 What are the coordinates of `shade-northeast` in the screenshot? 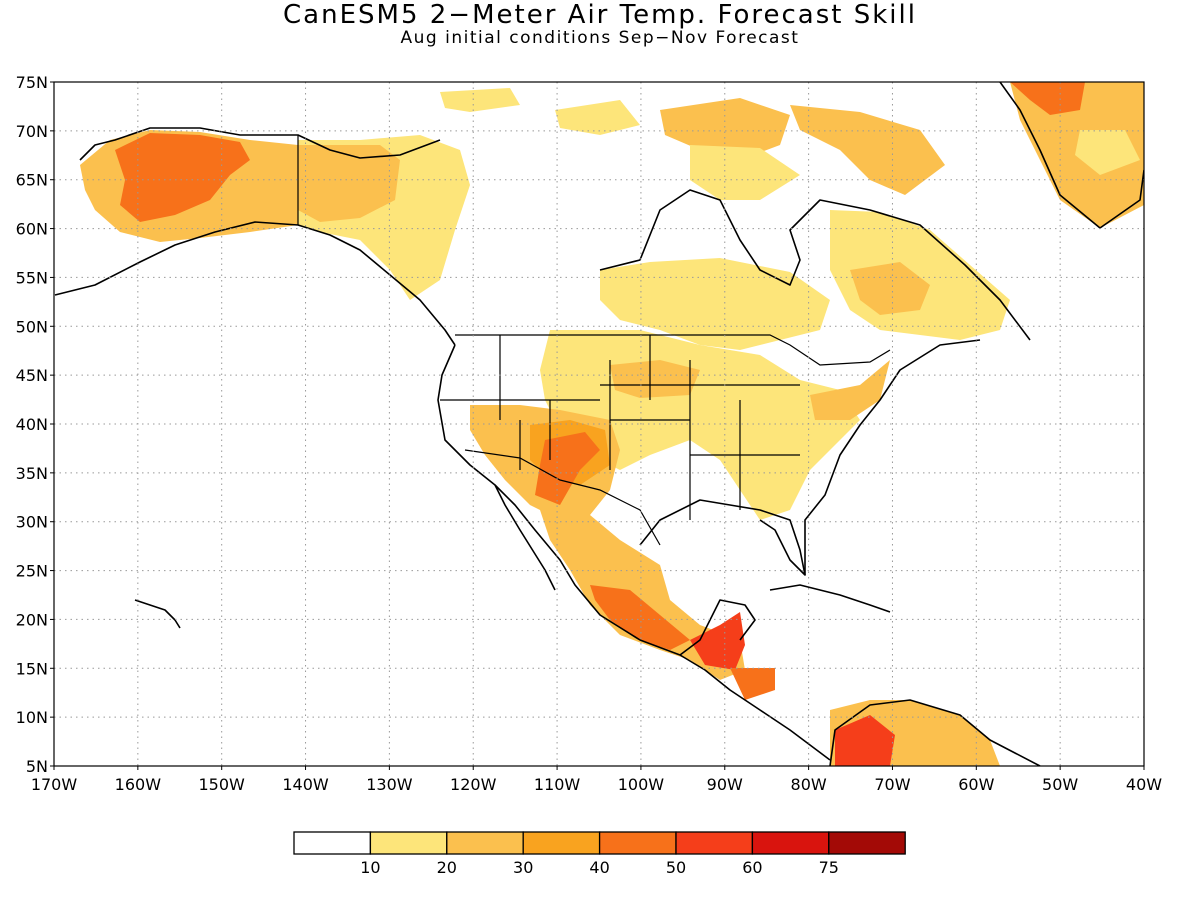 It's located at (850, 390).